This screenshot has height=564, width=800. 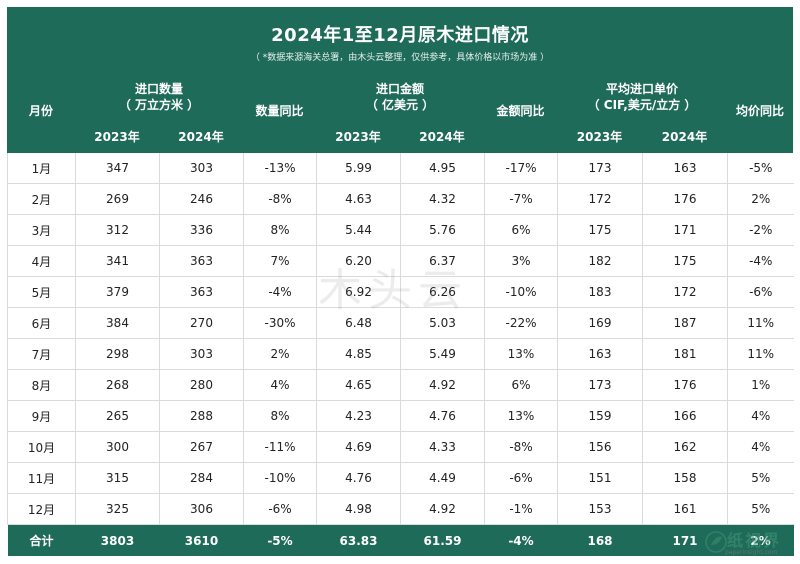 What do you see at coordinates (41, 416) in the screenshot?
I see `cell-month: 9月` at bounding box center [41, 416].